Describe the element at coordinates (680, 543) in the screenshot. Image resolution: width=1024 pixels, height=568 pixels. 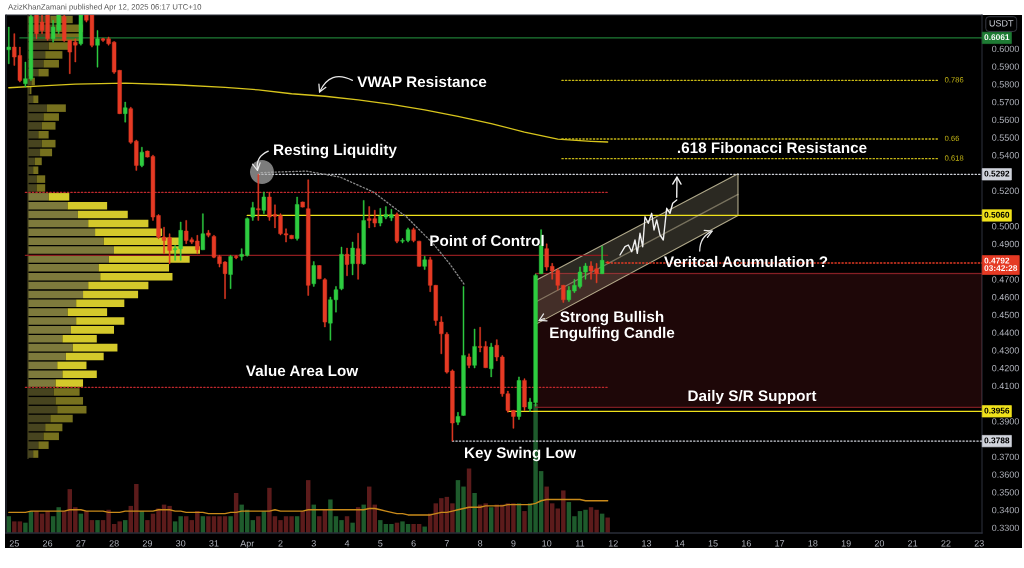
I see `x-tick-label: 14` at that location.